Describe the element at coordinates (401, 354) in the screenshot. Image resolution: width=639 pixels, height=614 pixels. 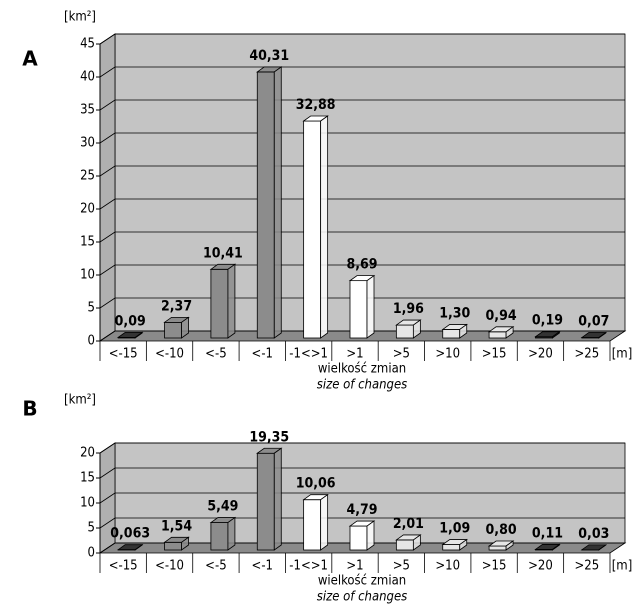
I see `x-tick-label: >5` at that location.